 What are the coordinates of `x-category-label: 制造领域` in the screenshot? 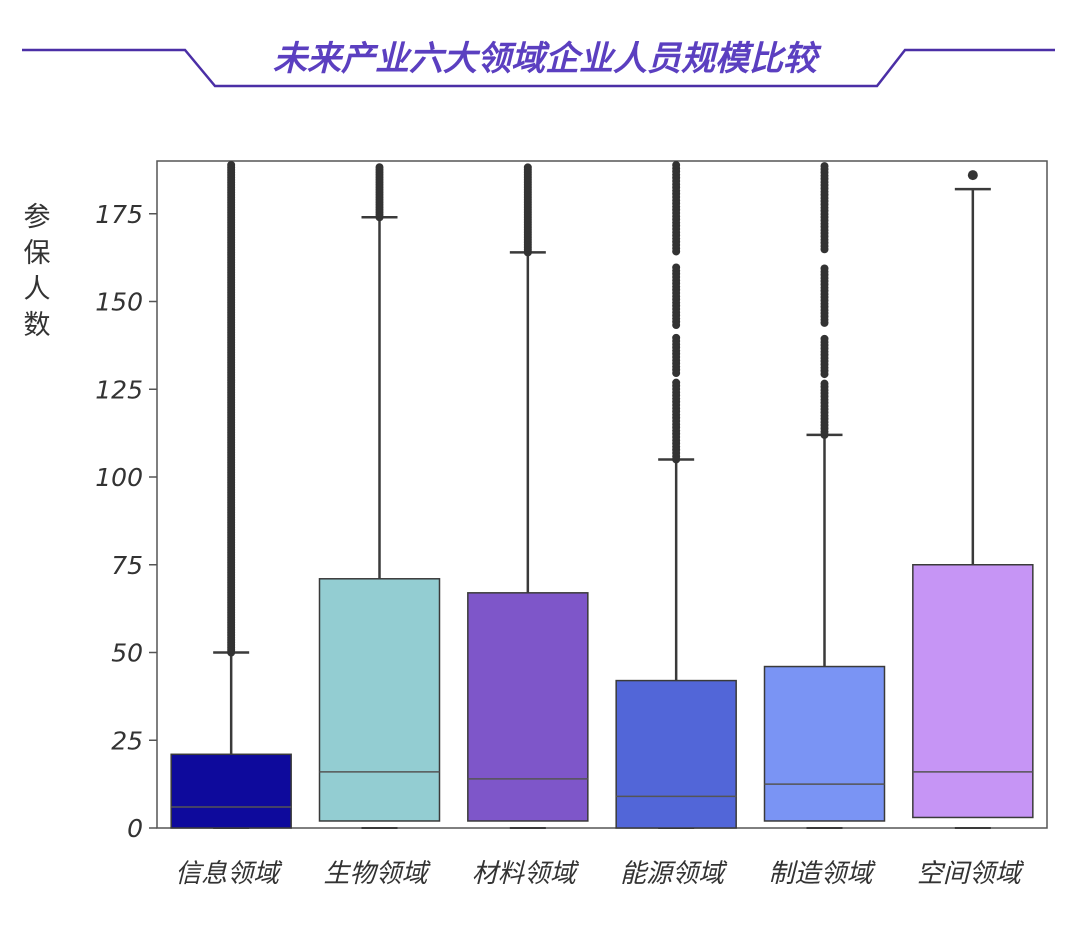 It's located at (822, 874).